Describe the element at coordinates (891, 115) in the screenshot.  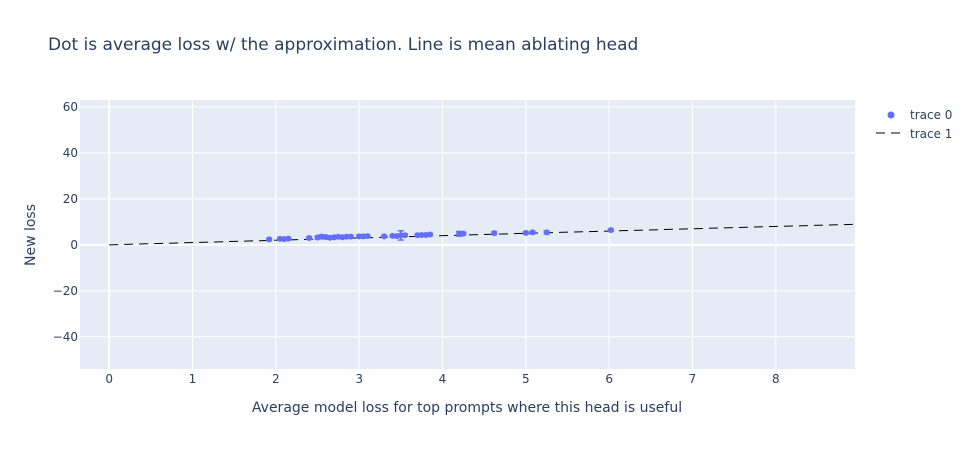
I see `legend-marker-icon` at that location.